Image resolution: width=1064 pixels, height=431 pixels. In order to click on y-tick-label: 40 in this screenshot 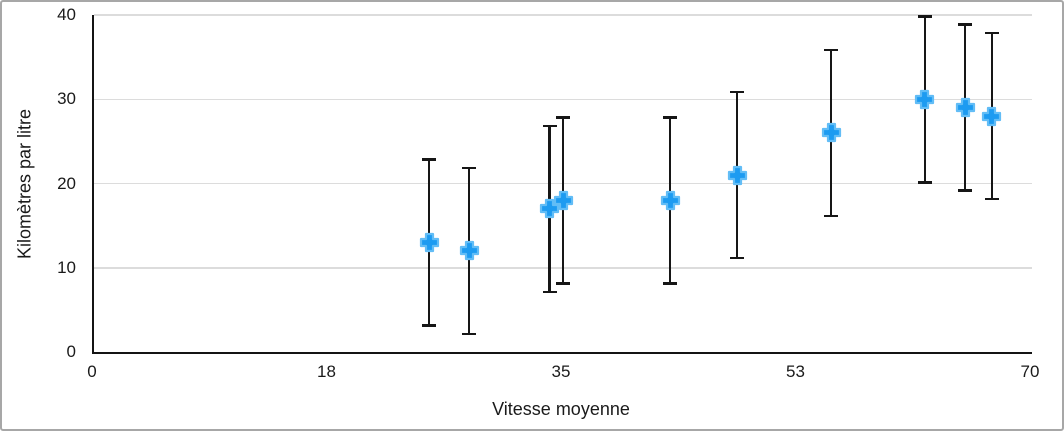, I will do `click(66, 14)`.